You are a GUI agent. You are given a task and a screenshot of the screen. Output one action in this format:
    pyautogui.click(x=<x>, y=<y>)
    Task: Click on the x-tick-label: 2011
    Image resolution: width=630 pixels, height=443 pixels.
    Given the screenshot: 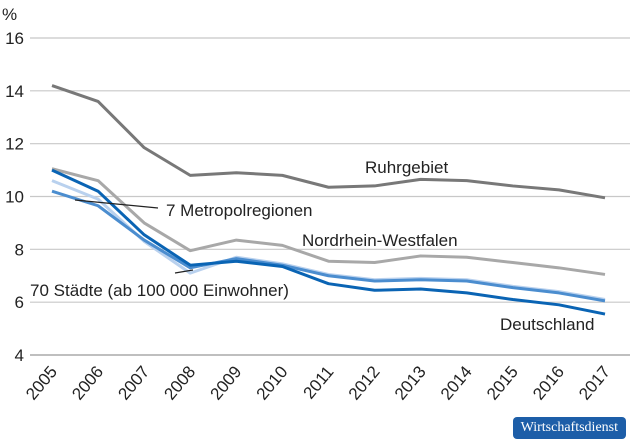 What is the action you would take?
    pyautogui.click(x=319, y=382)
    